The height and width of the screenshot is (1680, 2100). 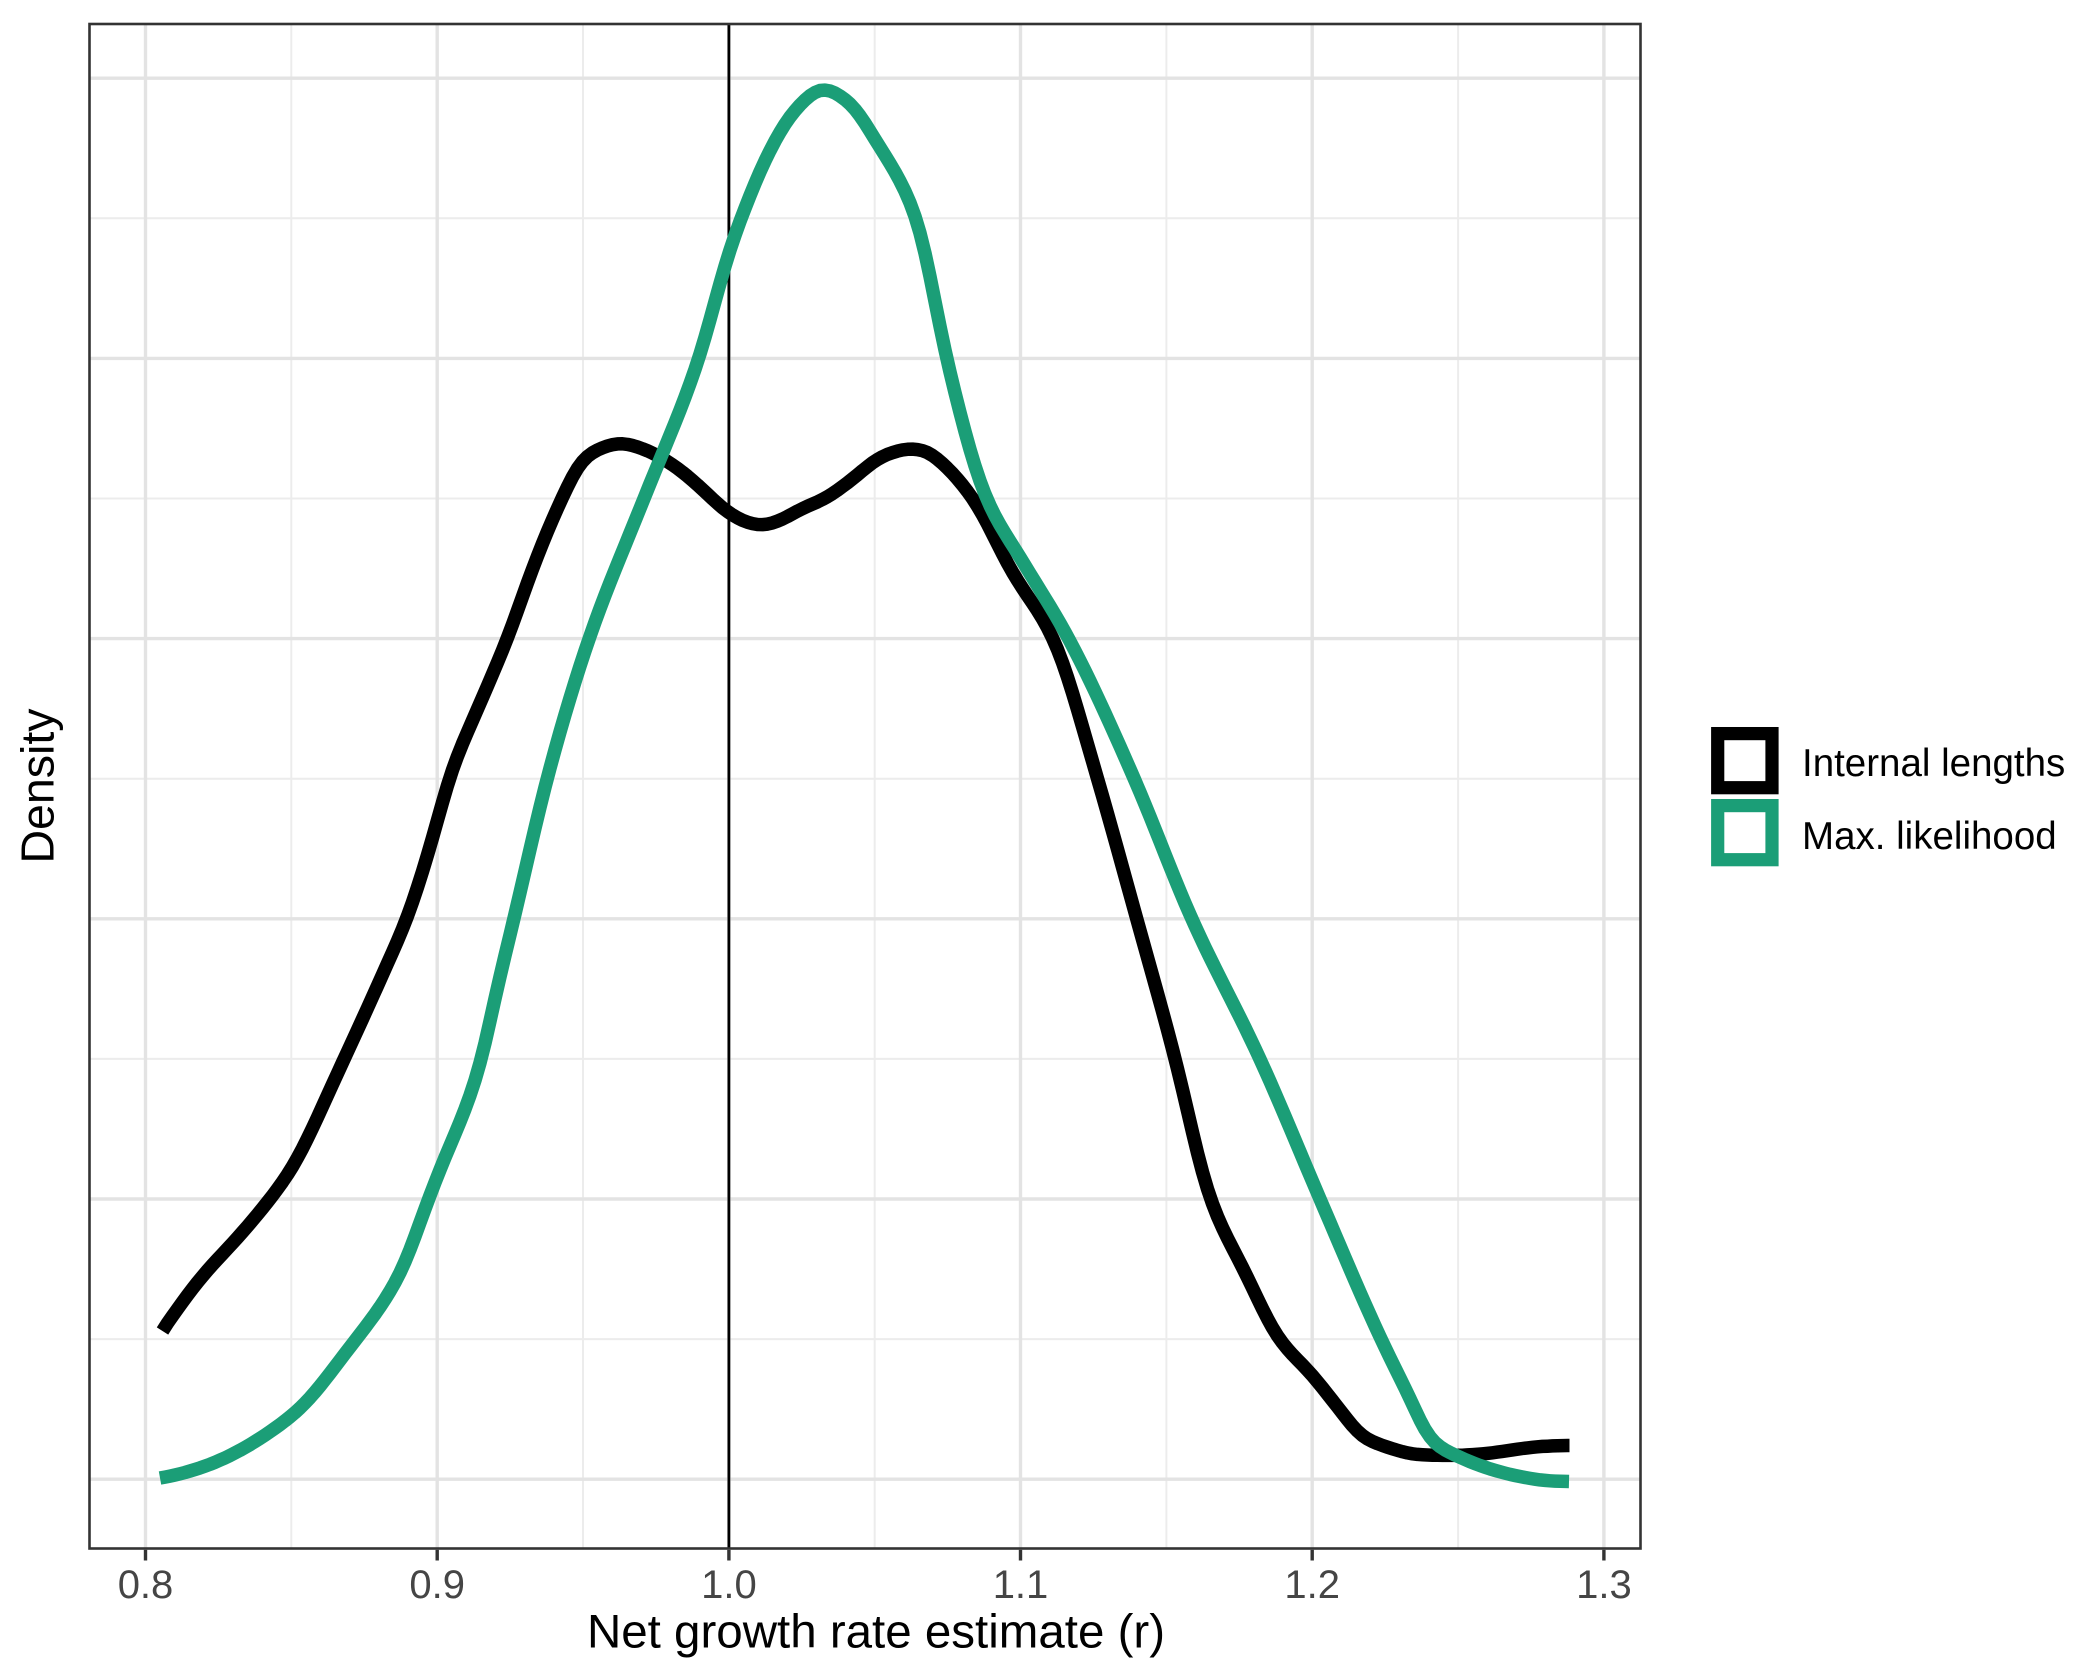 I want to click on svg-text: Max. likelihood, so click(x=1929, y=836).